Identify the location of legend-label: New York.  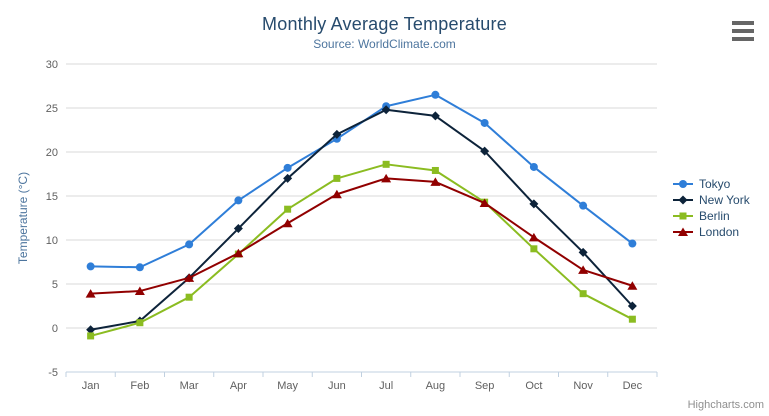
(724, 200).